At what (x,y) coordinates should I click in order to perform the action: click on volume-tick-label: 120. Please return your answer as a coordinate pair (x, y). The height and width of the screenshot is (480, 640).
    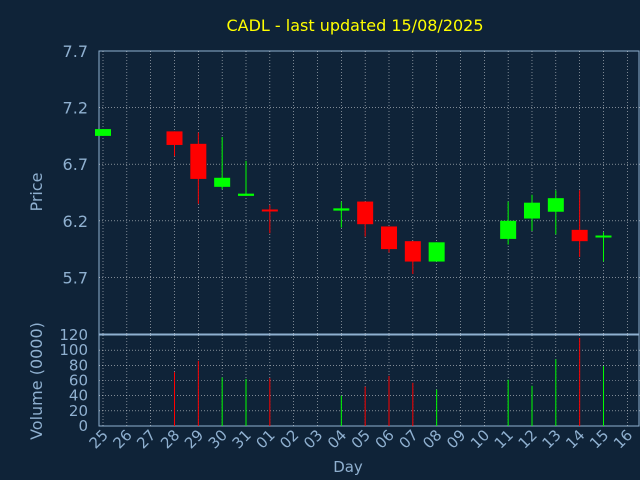
    Looking at the image, I should click on (73, 335).